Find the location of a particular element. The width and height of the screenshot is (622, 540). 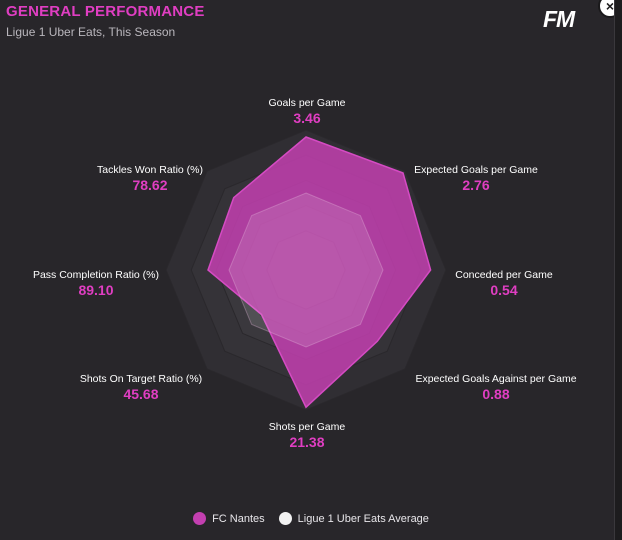

axis-label: Shots per Game 21.38 is located at coordinates (307, 435).